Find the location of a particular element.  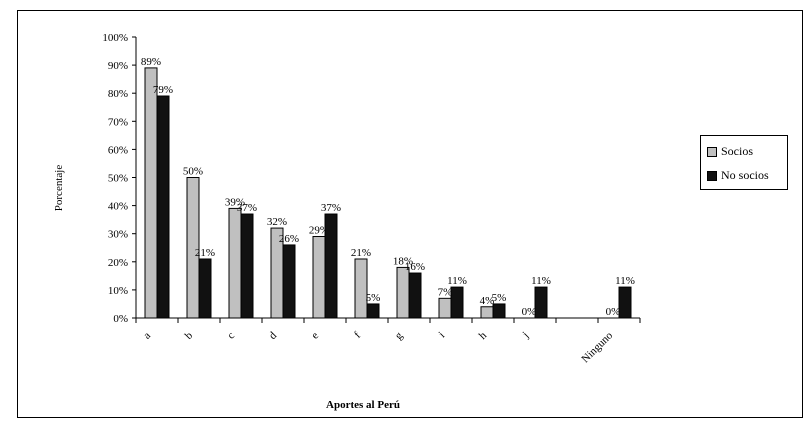

y-tick-label: 80% is located at coordinates (118, 94).